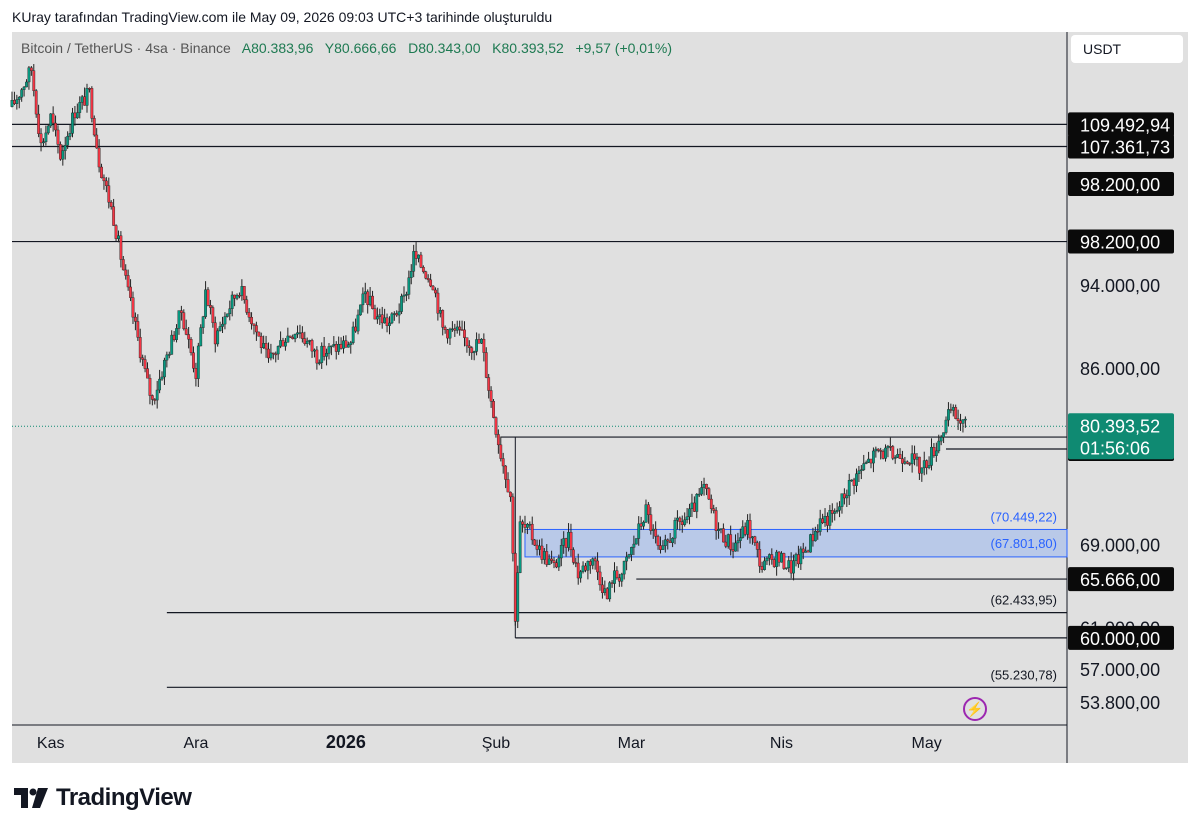  I want to click on level-label: (62.433,95), so click(1024, 600).